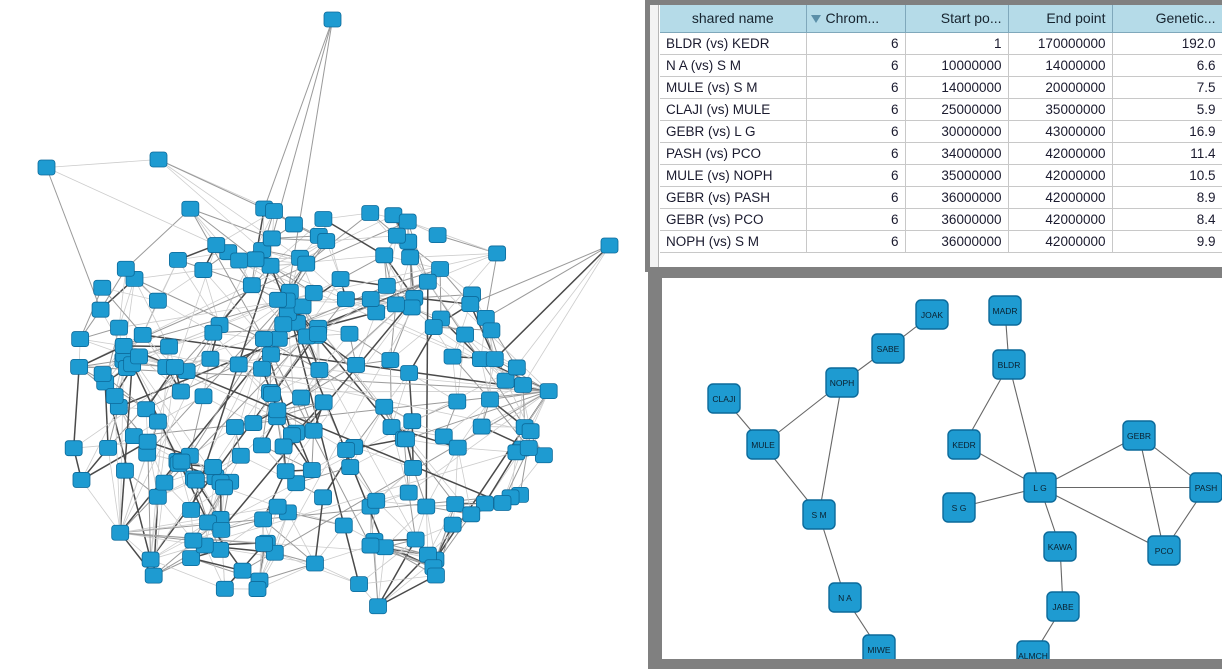 This screenshot has width=1222, height=669. What do you see at coordinates (941, 241) in the screenshot?
I see `table-row: NOPH (vs) S M 6 36000000 42000000 9.9` at bounding box center [941, 241].